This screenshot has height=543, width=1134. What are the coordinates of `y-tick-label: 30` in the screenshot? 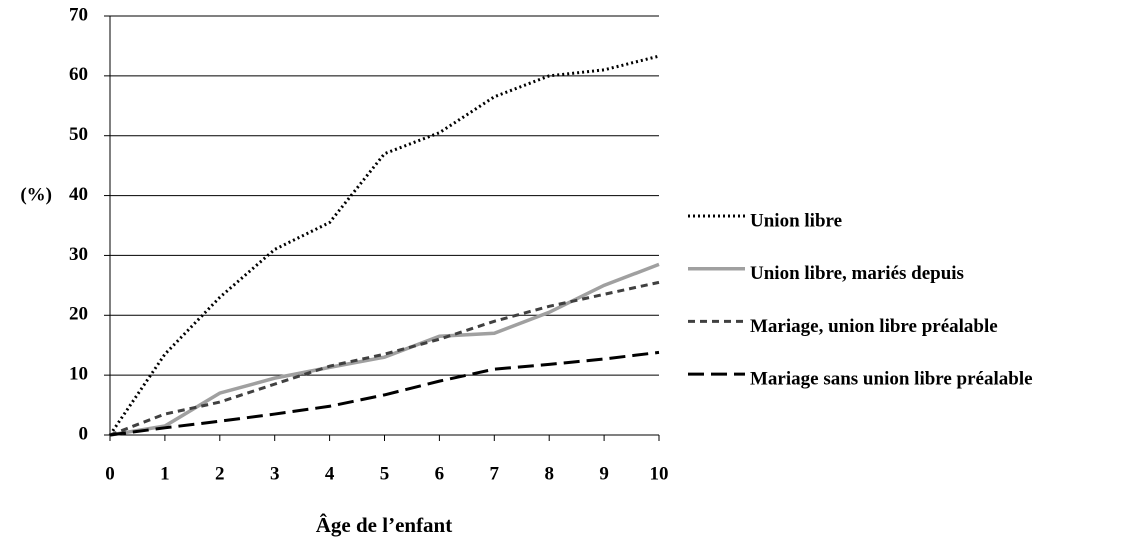 It's located at (78, 254).